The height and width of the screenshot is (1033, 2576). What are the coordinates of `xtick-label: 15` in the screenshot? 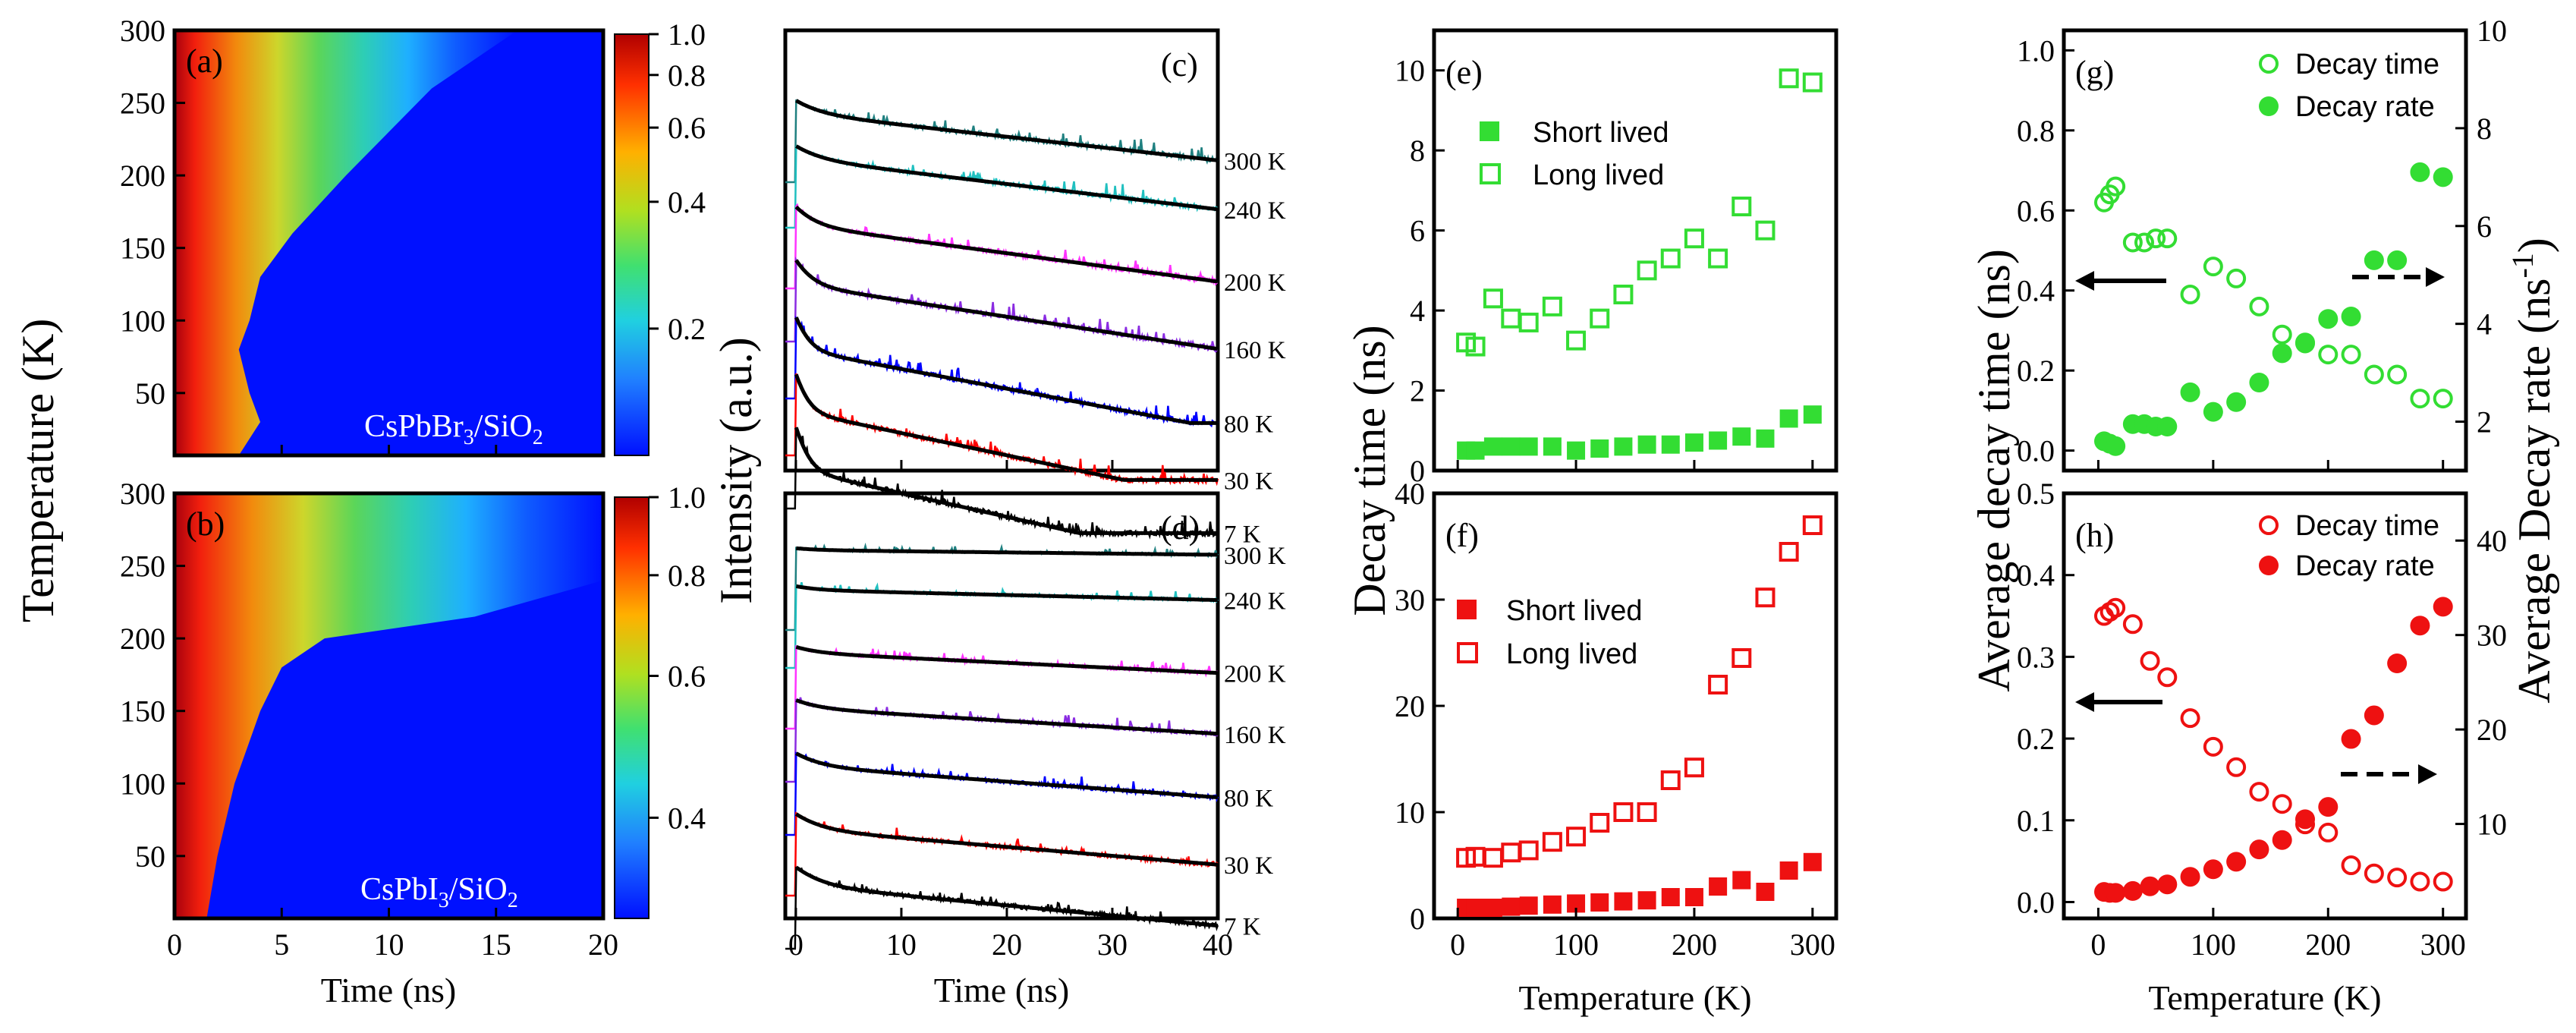 It's located at (496, 944).